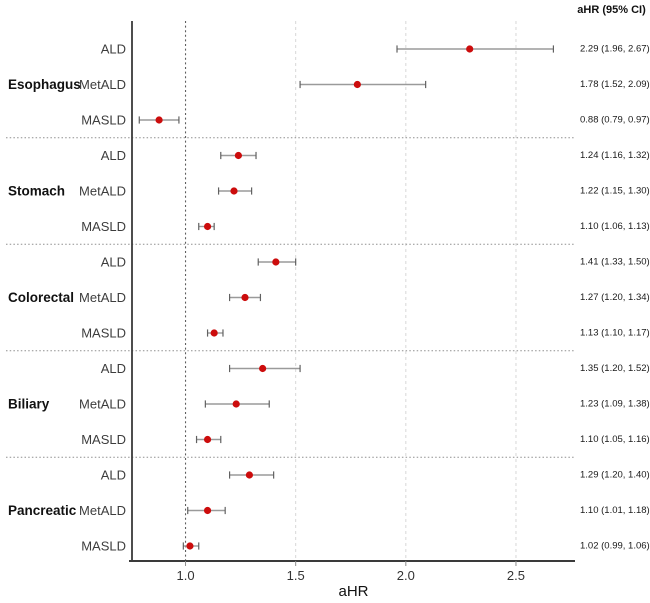 The height and width of the screenshot is (603, 650). Describe the element at coordinates (615, 439) in the screenshot. I see `ahr-ci-value: 1.10 (1.05, 1.16)` at that location.